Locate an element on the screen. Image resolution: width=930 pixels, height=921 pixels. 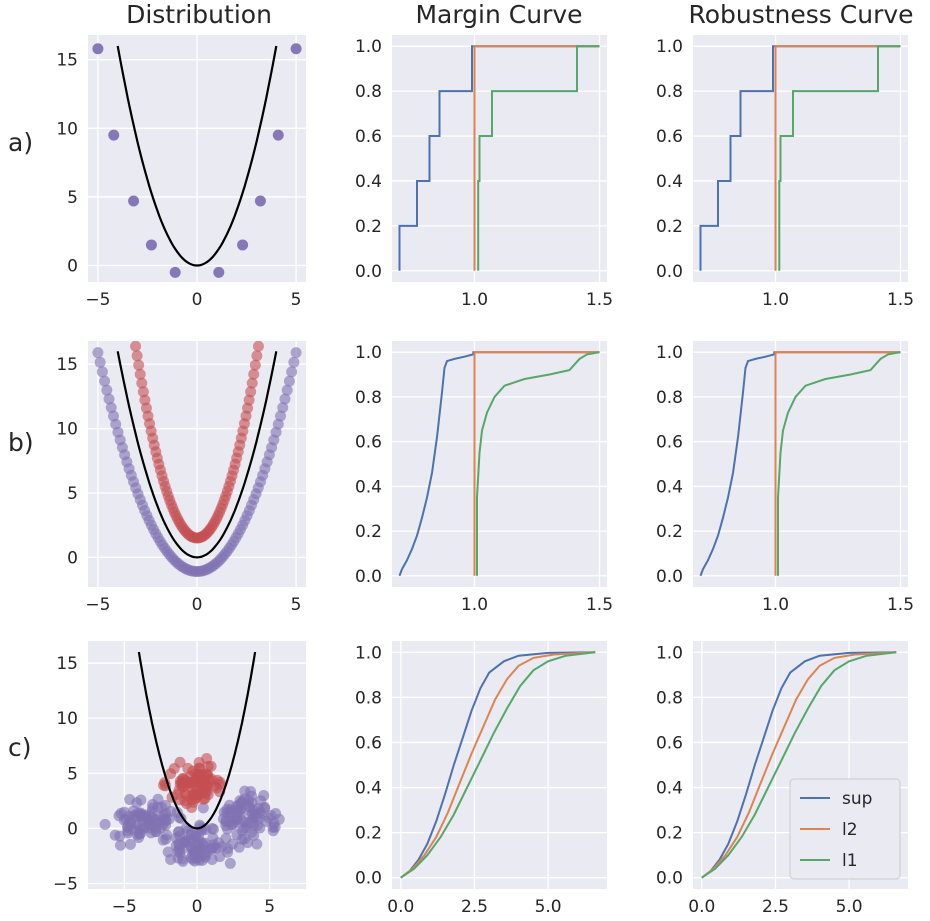
panel-b-robustness: 1.0 1.5 0.0 0.2 0.4 0.6 0.8 1.0 is located at coordinates (785, 478).